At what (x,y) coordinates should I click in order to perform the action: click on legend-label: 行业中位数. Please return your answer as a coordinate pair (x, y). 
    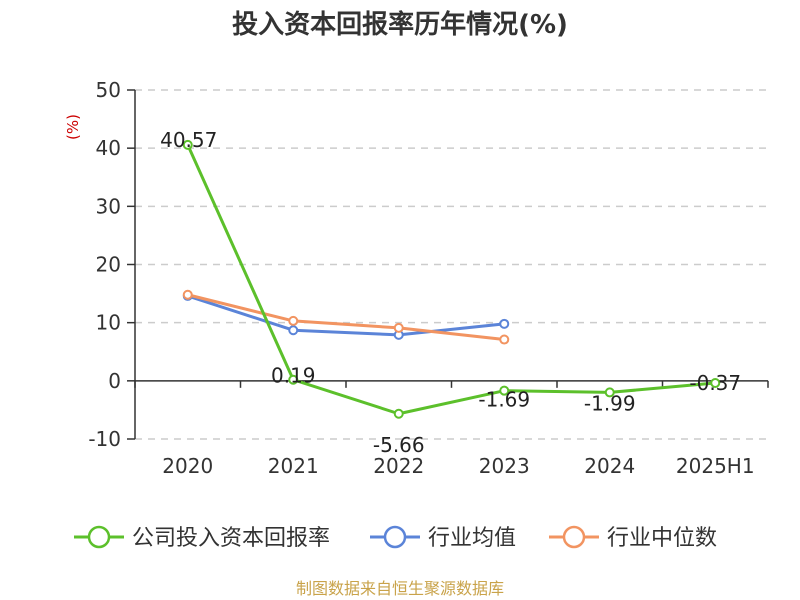
    Looking at the image, I should click on (662, 538).